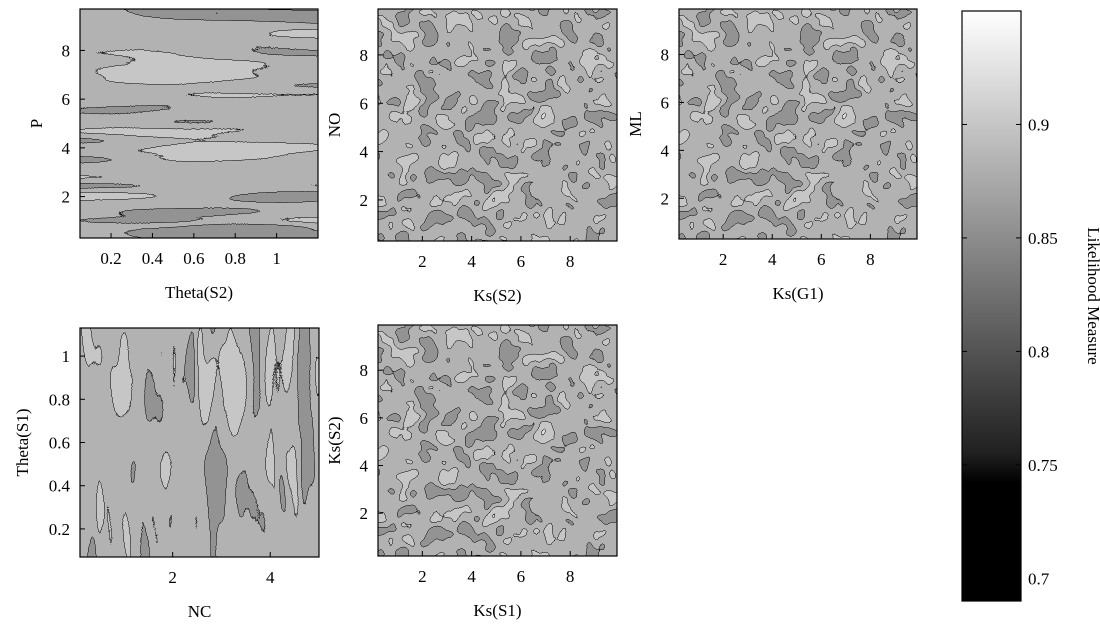  What do you see at coordinates (59, 529) in the screenshot?
I see `y-tick-label: 0.2` at bounding box center [59, 529].